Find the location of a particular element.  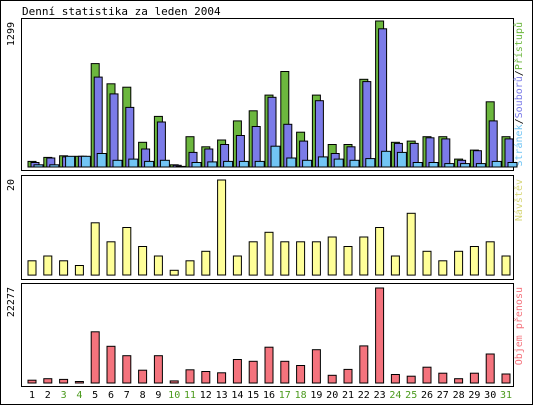

chart-title: Denní statistika za leden 2004 is located at coordinates (121, 11).